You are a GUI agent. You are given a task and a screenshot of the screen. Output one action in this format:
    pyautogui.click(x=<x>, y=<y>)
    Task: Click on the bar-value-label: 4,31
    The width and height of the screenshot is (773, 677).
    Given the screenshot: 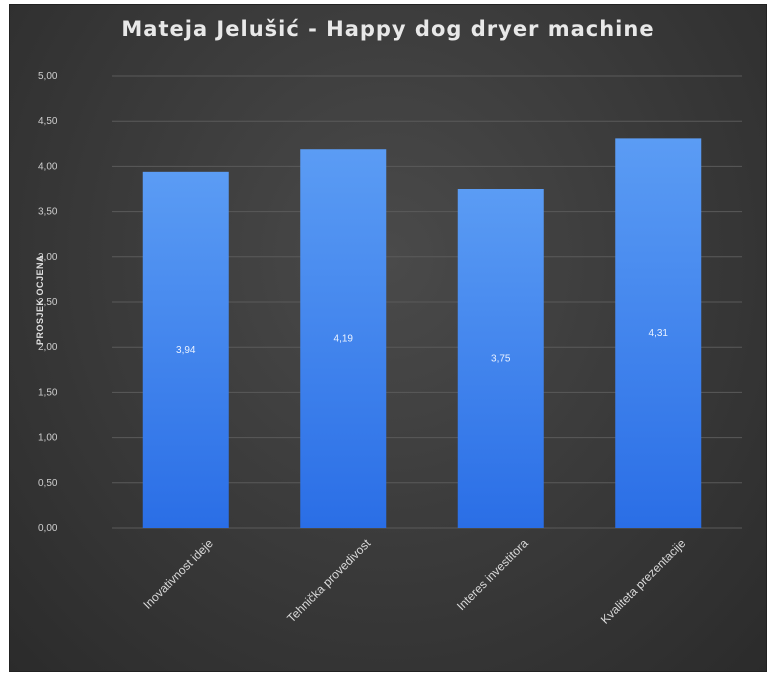 What is the action you would take?
    pyautogui.click(x=659, y=333)
    